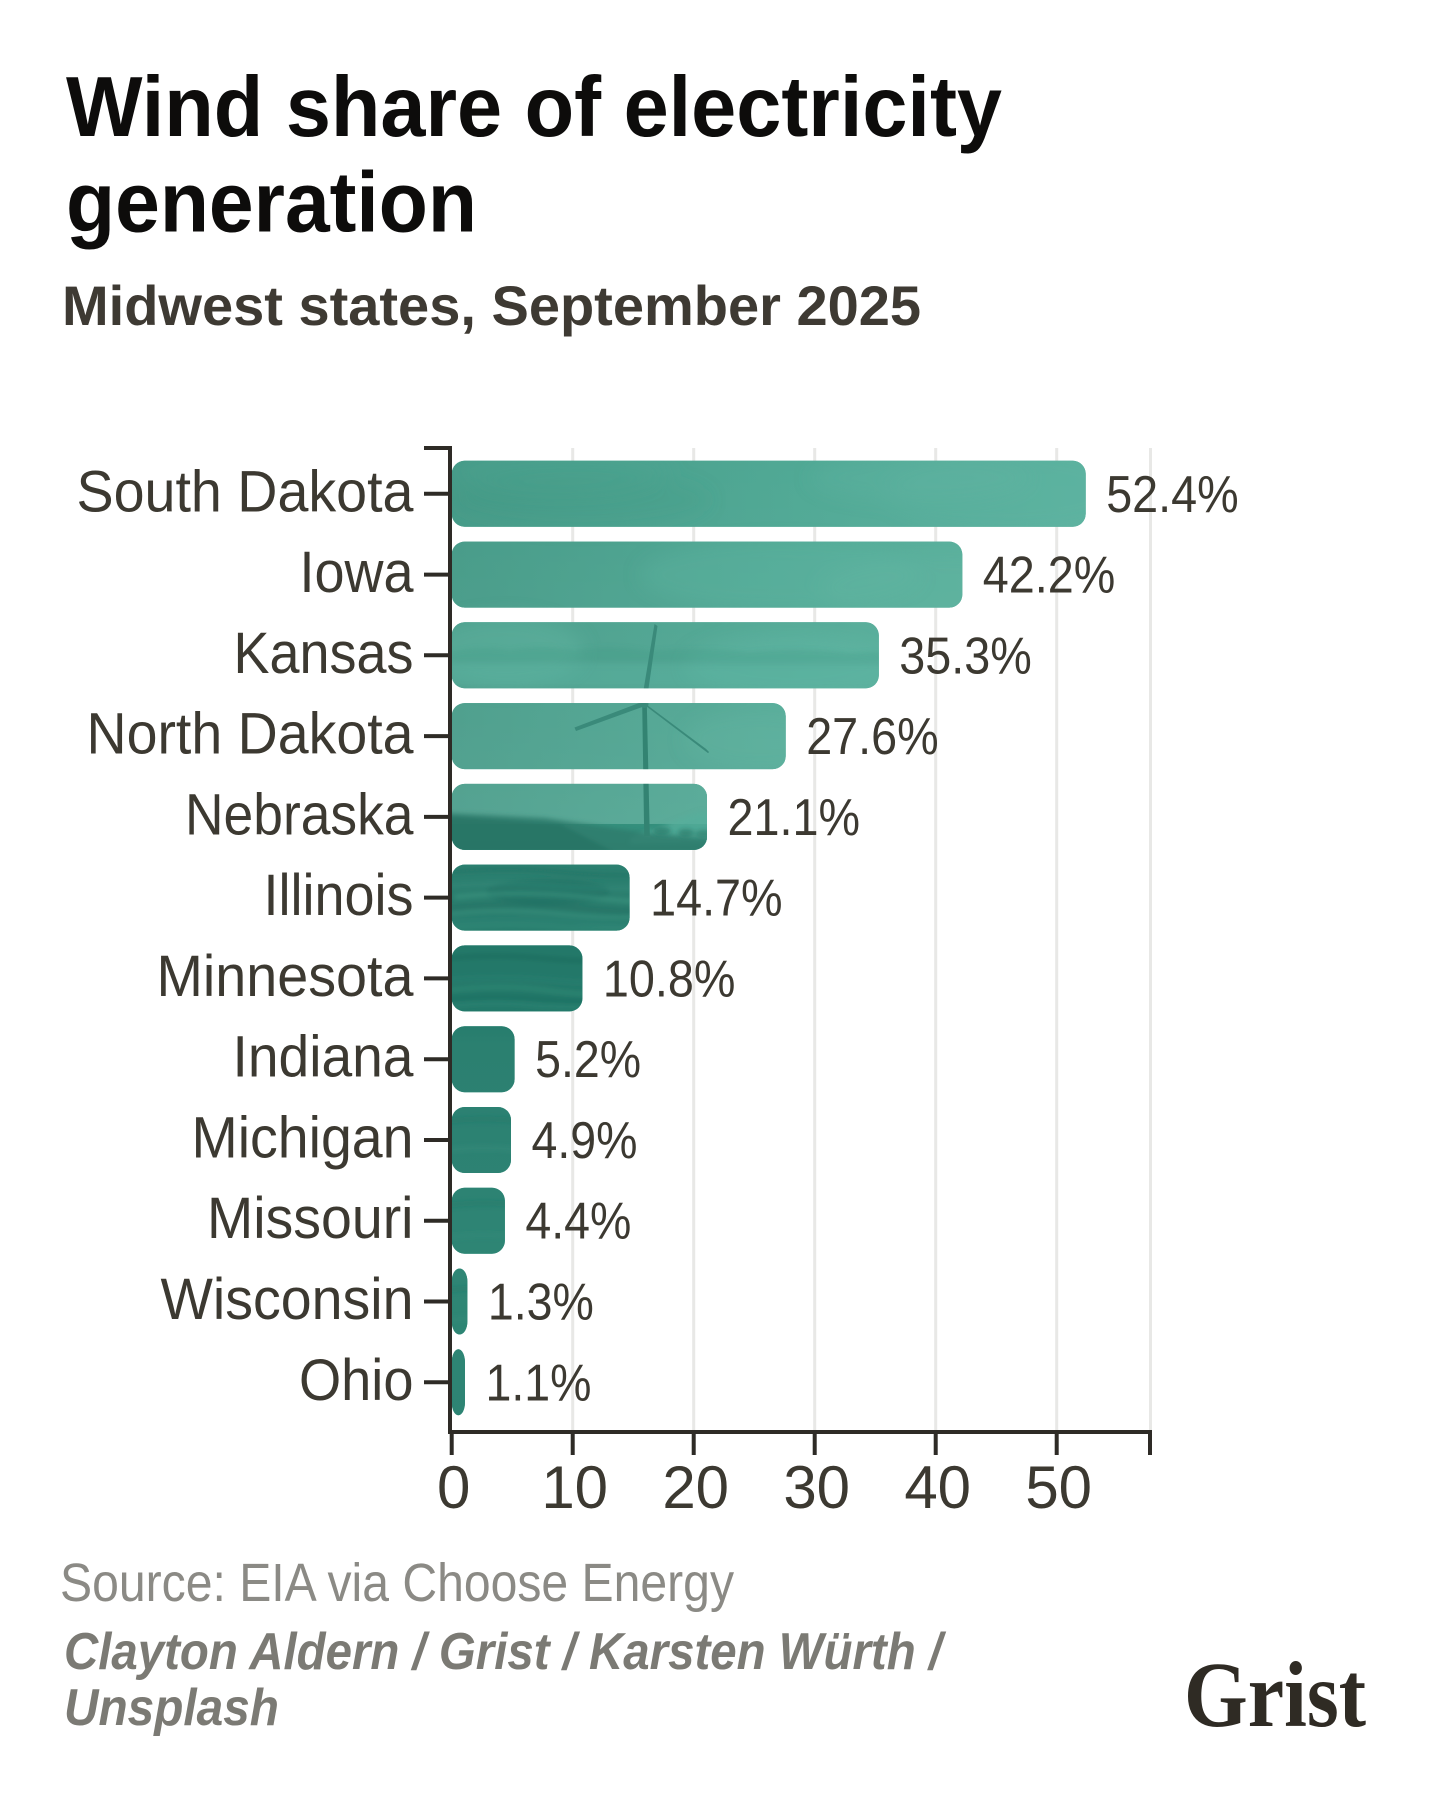  I want to click on svg-text: 27.6%, so click(872, 736).